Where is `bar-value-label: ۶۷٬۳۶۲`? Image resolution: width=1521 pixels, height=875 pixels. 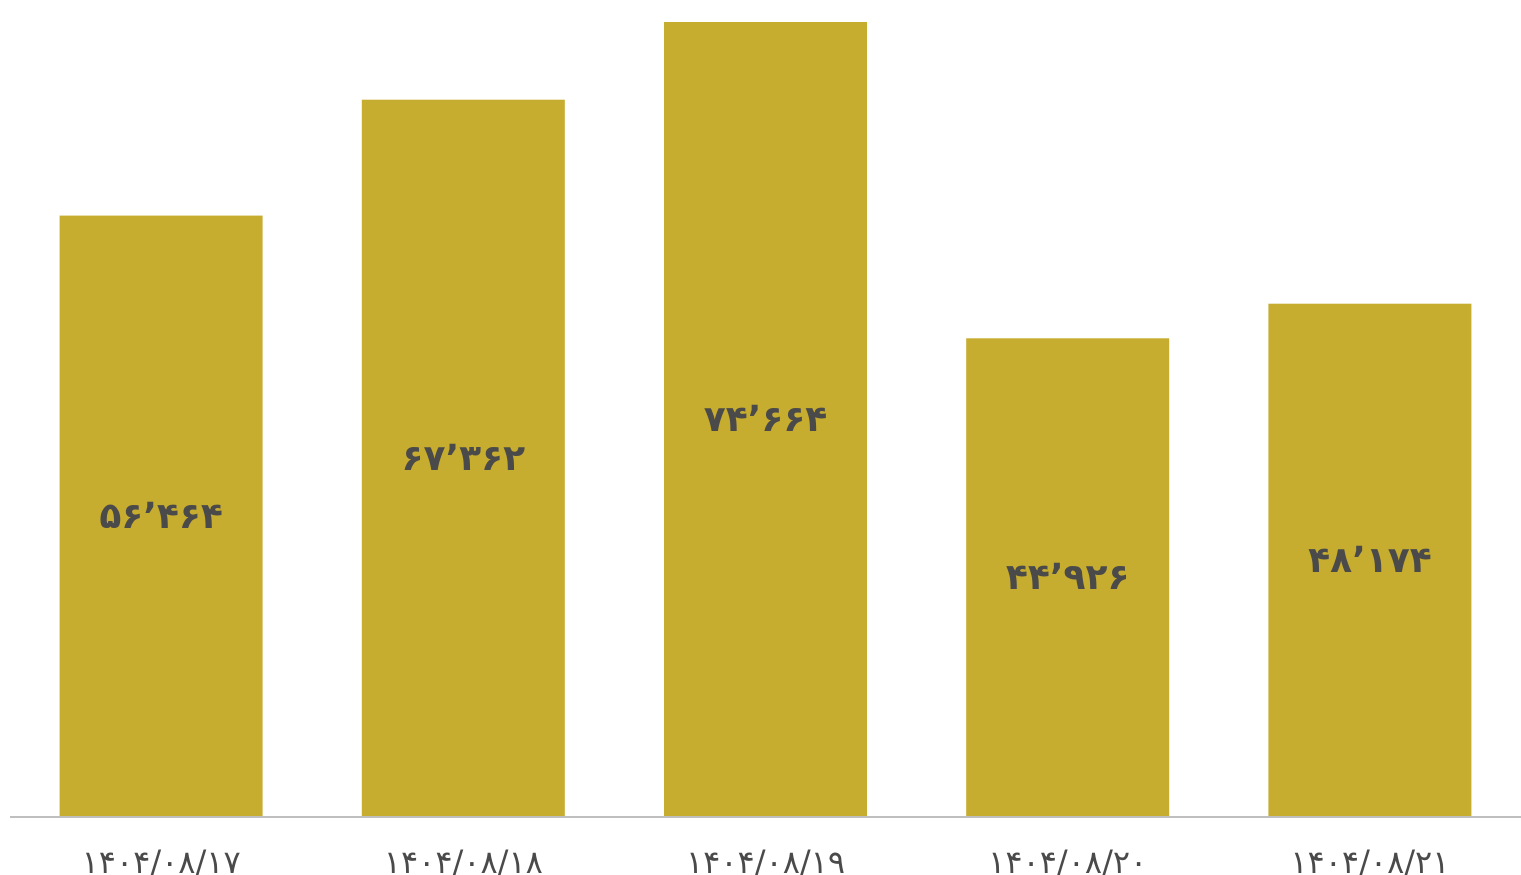
bar-value-label: ۶۷٬۳۶۲ is located at coordinates (464, 458).